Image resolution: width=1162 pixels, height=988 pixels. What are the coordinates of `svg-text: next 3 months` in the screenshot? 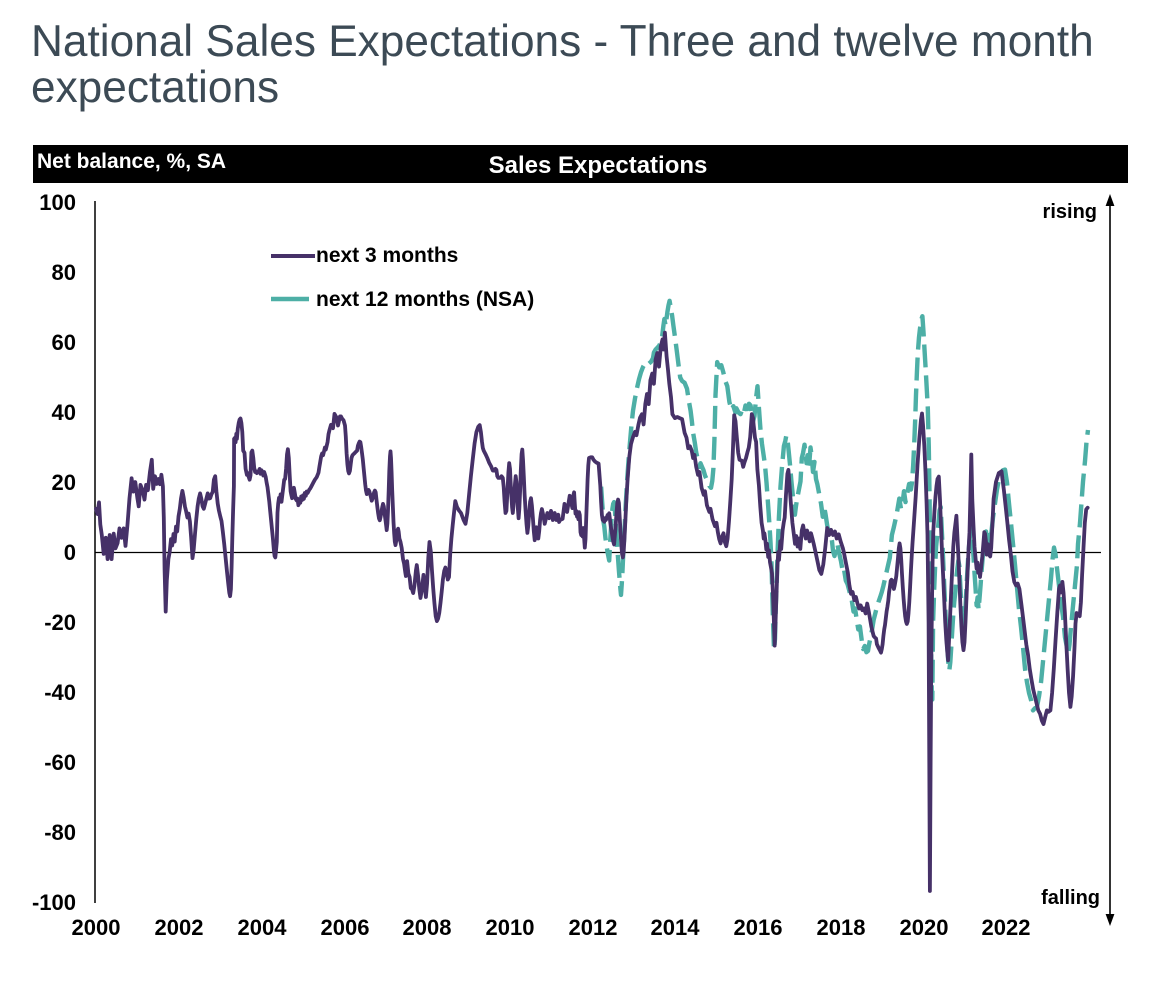 It's located at (387, 255).